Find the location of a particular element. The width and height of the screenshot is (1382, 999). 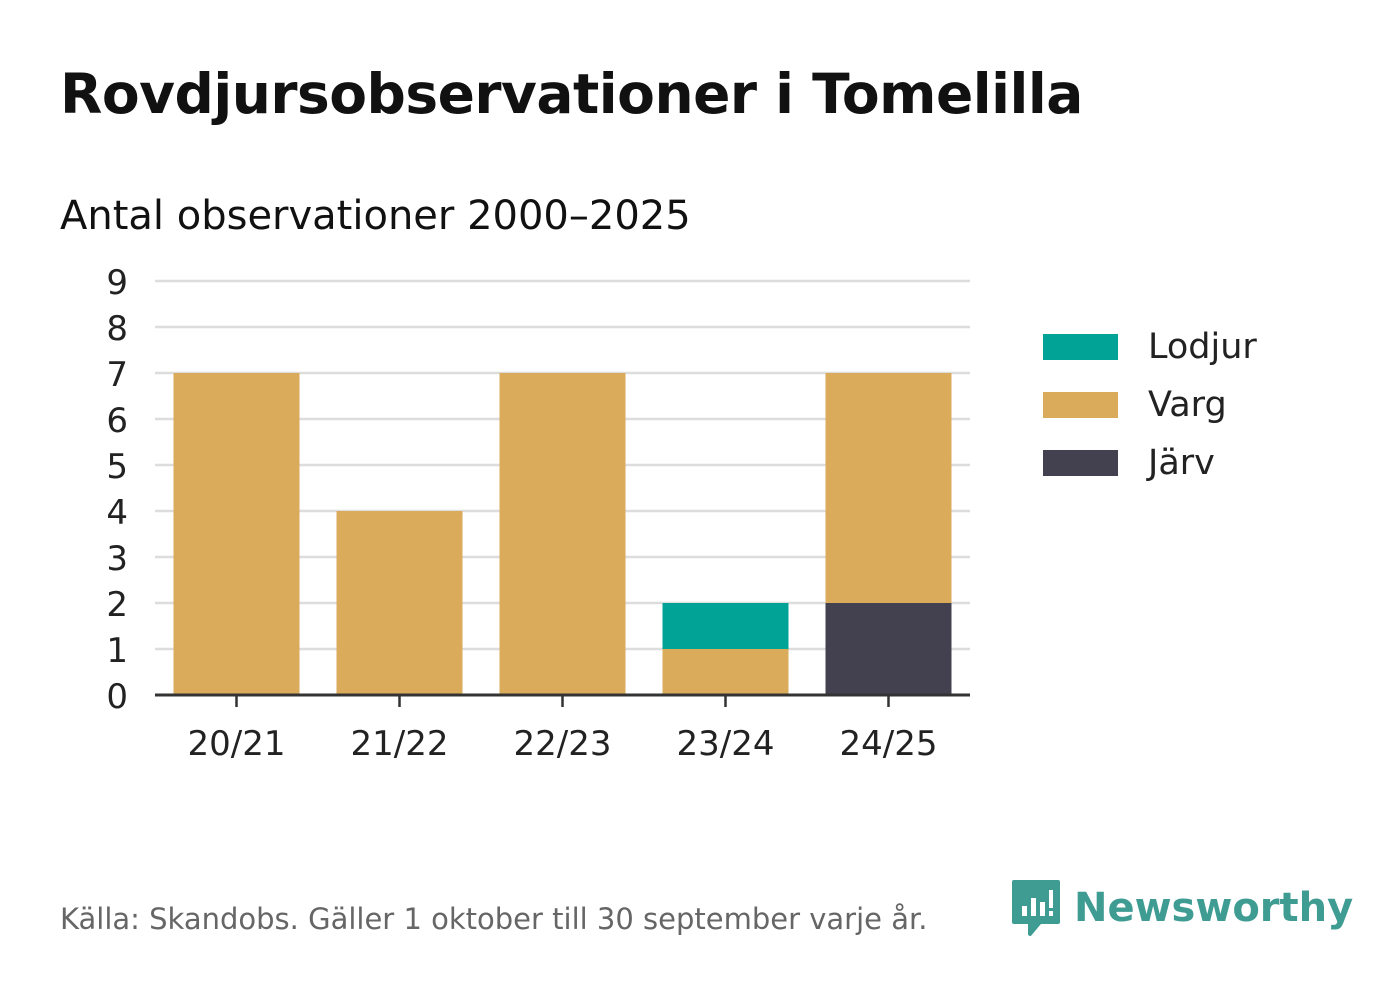

y-tick-label-1: 1 is located at coordinates (117, 651).